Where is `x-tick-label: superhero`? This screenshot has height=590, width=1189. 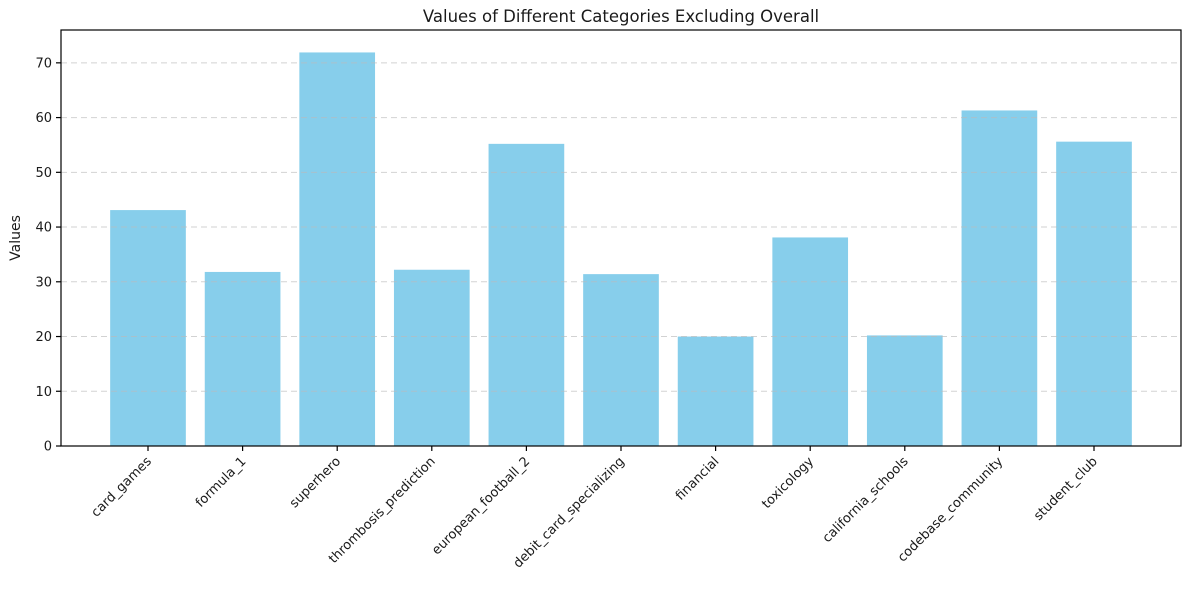
x-tick-label: superhero is located at coordinates (315, 482).